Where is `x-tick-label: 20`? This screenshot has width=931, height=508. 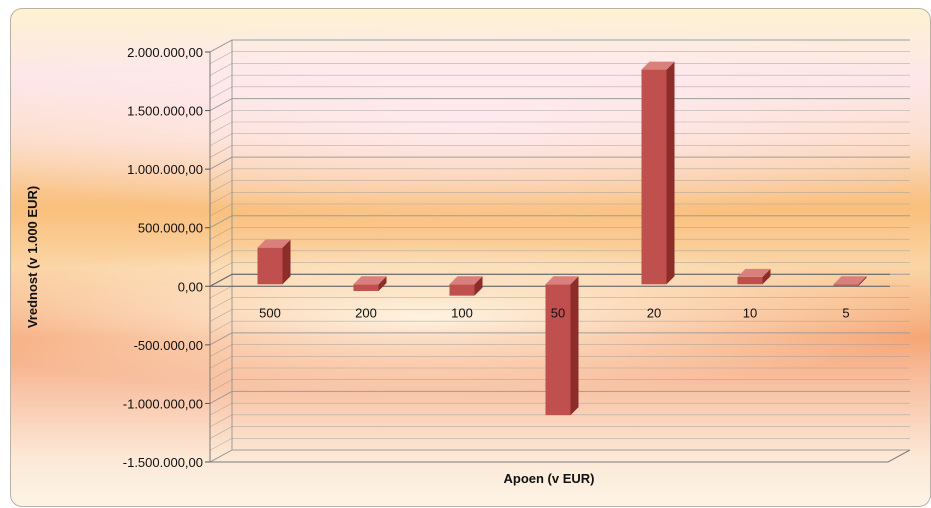 x-tick-label: 20 is located at coordinates (654, 312).